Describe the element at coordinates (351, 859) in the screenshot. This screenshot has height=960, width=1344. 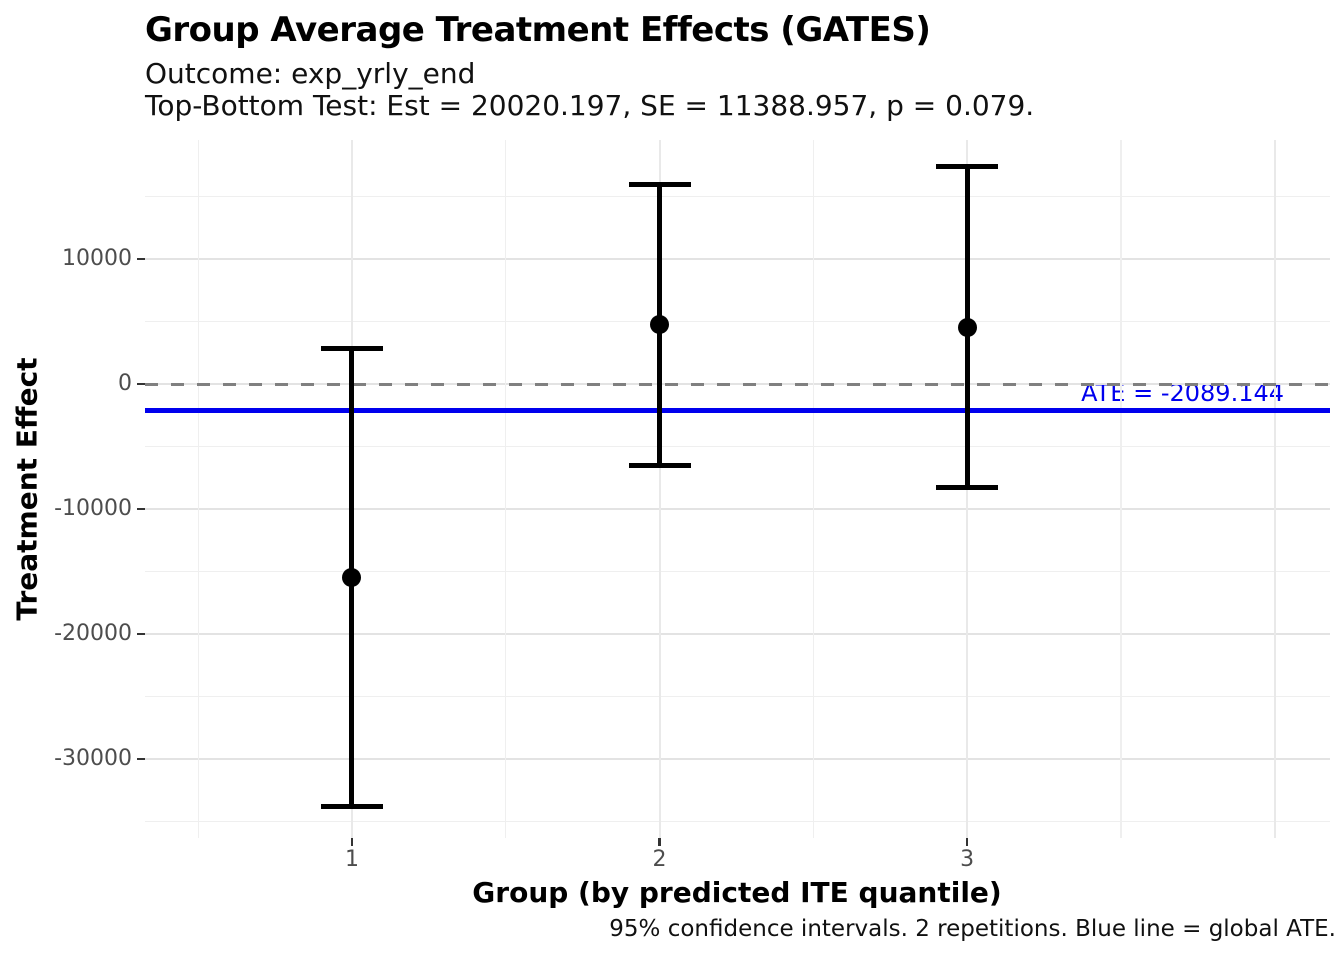
I see `x-tick-label: 1` at that location.